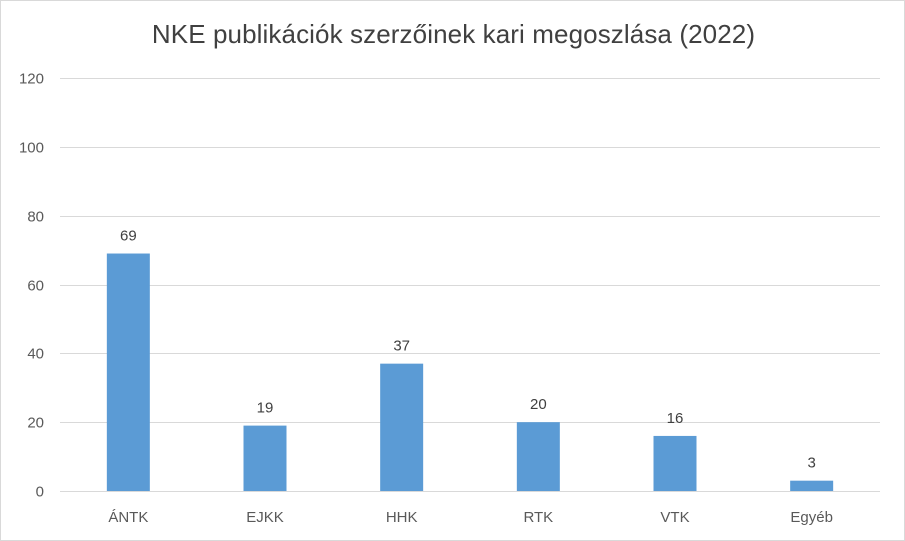 The width and height of the screenshot is (905, 541). I want to click on y-tick-label: 40, so click(35, 354).